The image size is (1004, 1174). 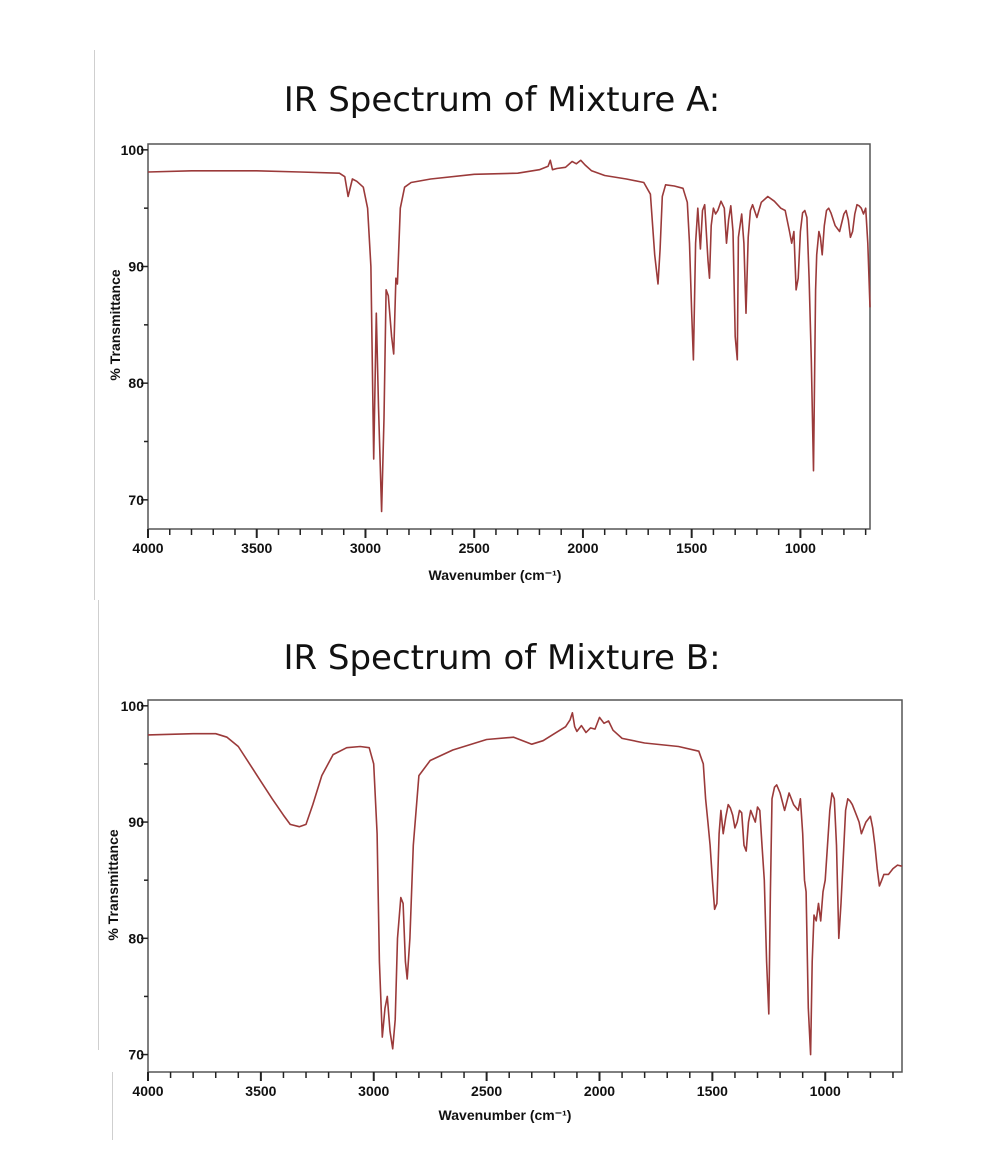 What do you see at coordinates (260, 1091) in the screenshot?
I see `chart-b-x-tick-label: 3500` at bounding box center [260, 1091].